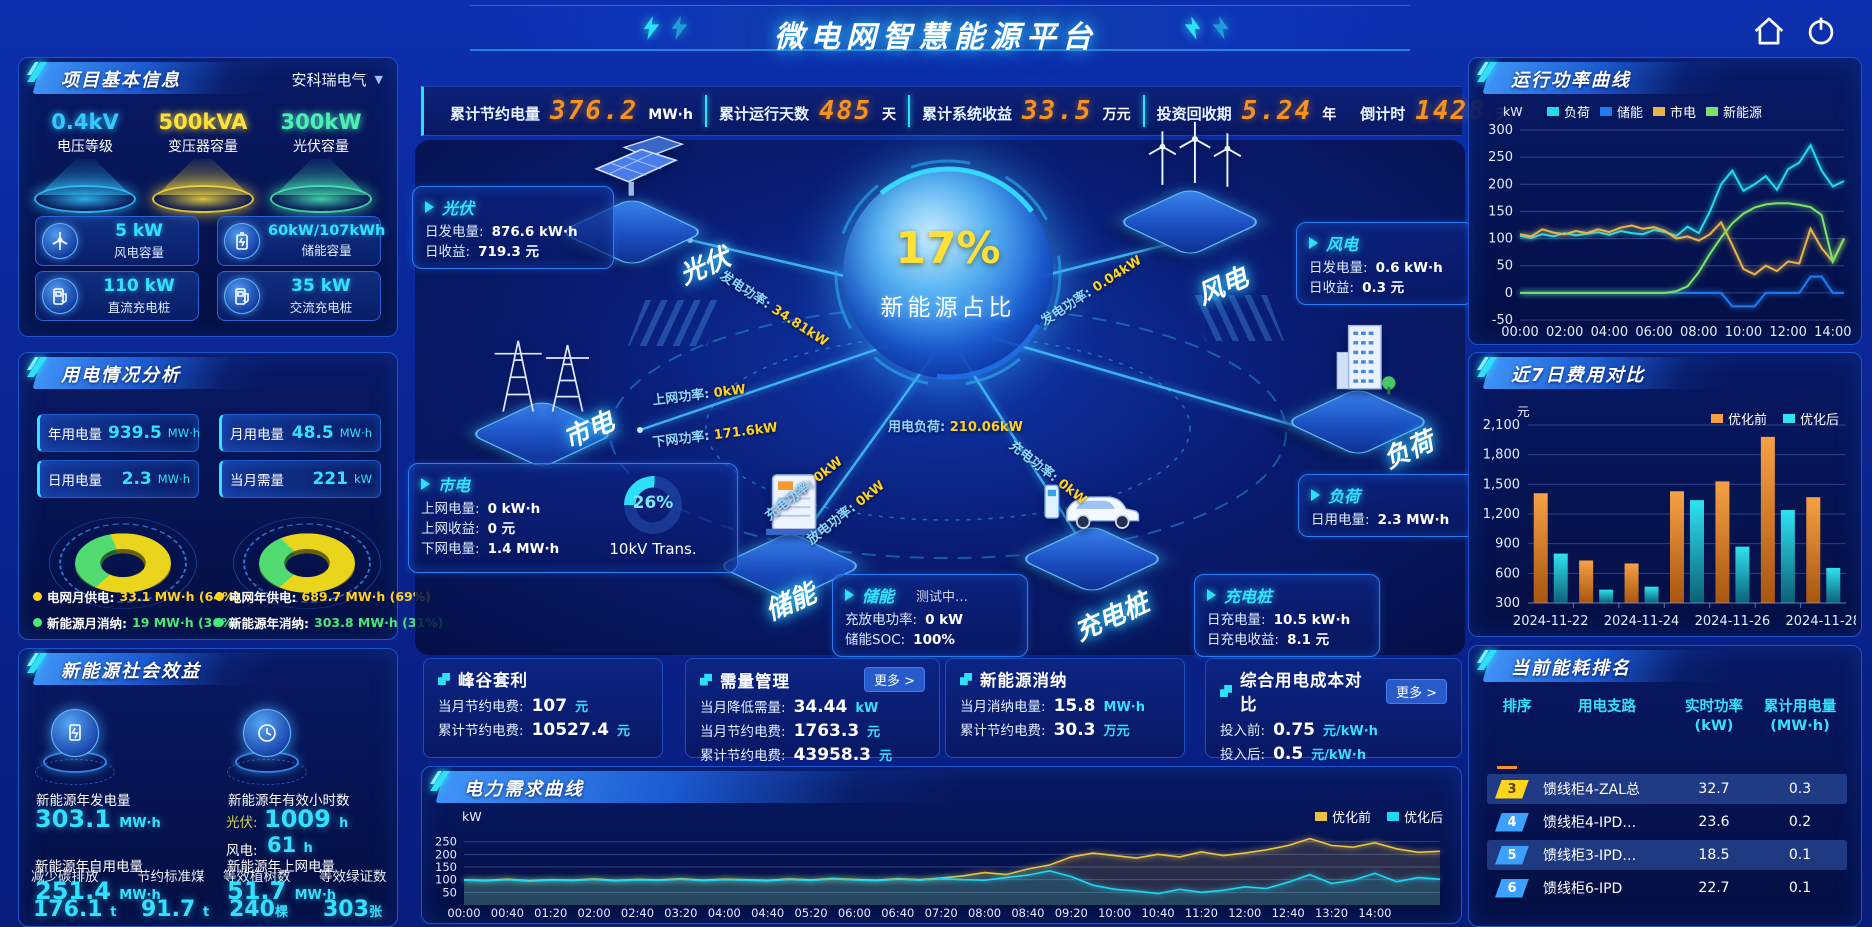 This screenshot has width=1872, height=927. What do you see at coordinates (117, 296) in the screenshot?
I see `dc-charger-card: 110 kW 直流充电桩` at bounding box center [117, 296].